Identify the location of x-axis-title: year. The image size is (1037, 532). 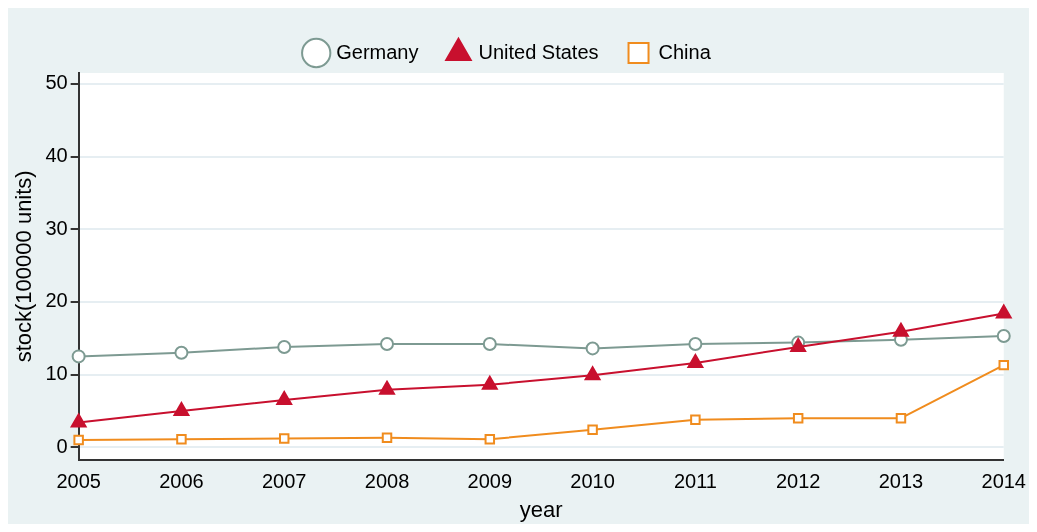
(541, 509).